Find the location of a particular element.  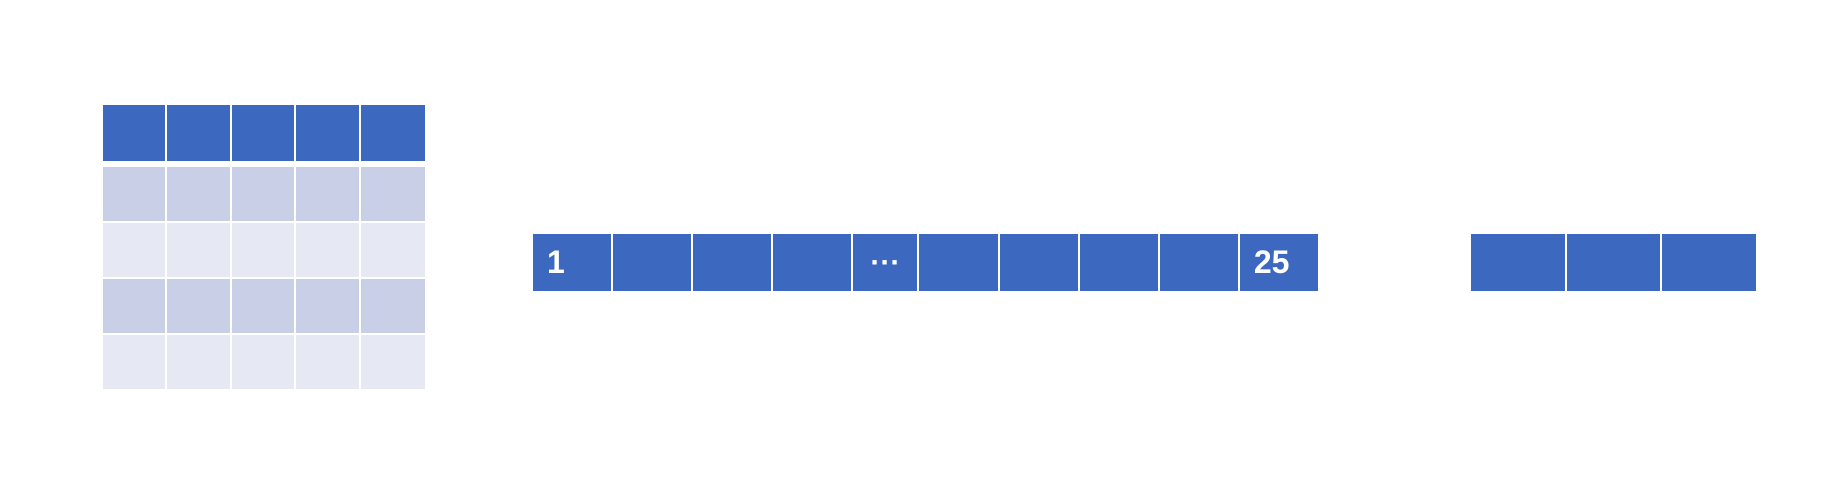

input-matrix is located at coordinates (264, 248).